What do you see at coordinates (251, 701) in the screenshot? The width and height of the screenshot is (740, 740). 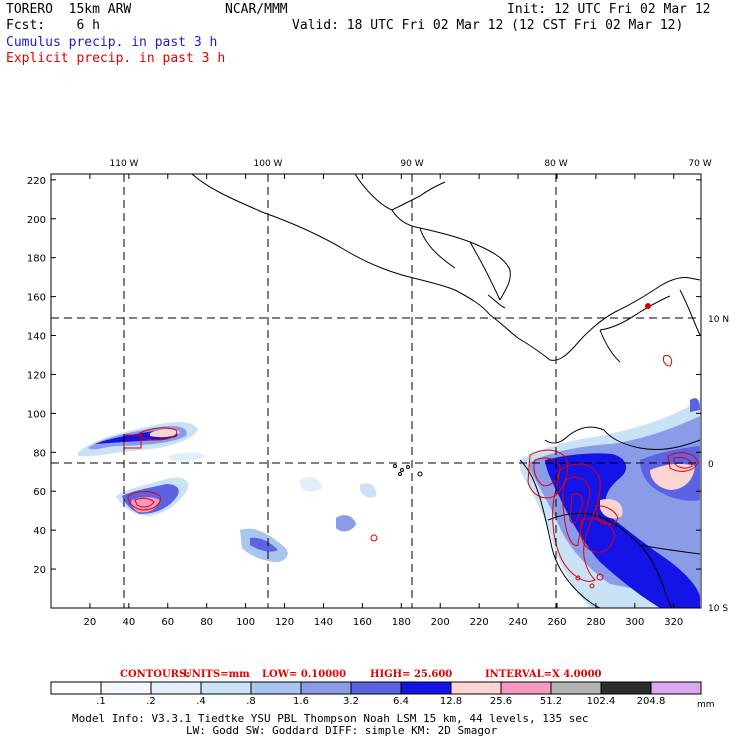 I see `colorbar-label: .8` at bounding box center [251, 701].